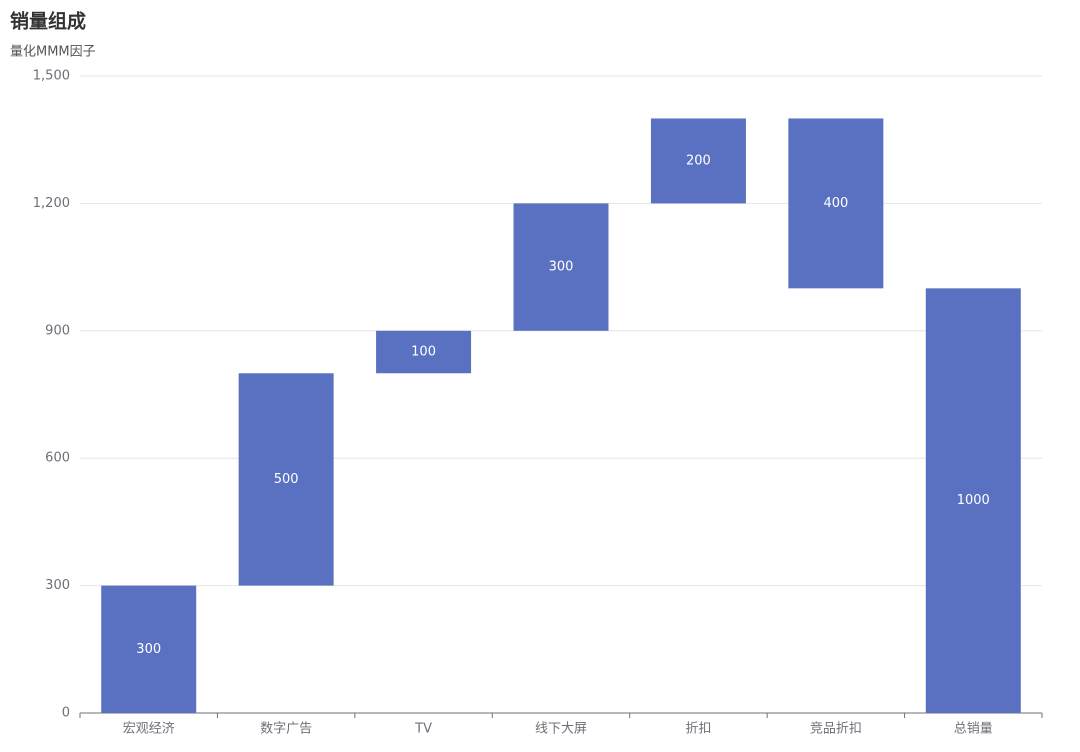 The height and width of the screenshot is (752, 1080). I want to click on x-tick-label: 宏观经济, so click(149, 729).